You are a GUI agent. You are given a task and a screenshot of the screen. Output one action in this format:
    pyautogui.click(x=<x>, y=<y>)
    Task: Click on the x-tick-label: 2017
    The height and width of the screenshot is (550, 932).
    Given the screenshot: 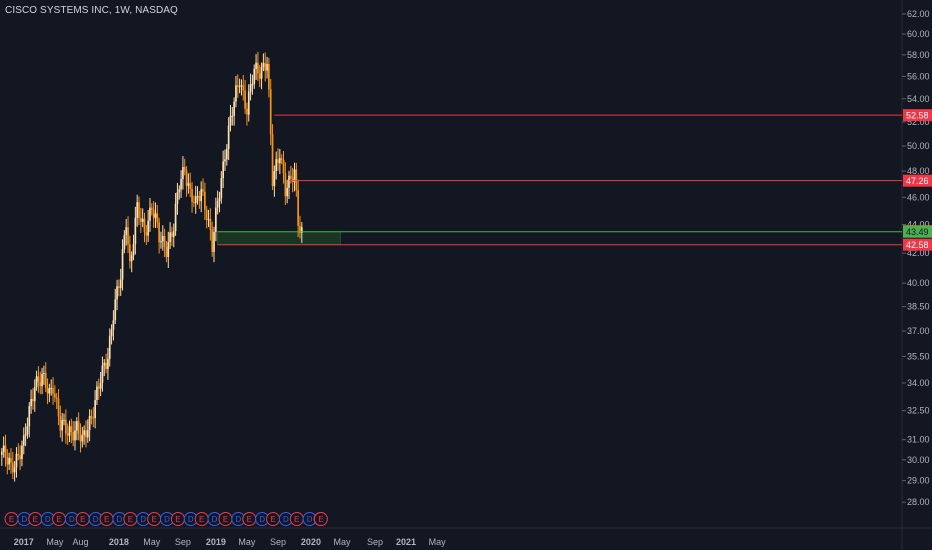 What is the action you would take?
    pyautogui.click(x=24, y=542)
    